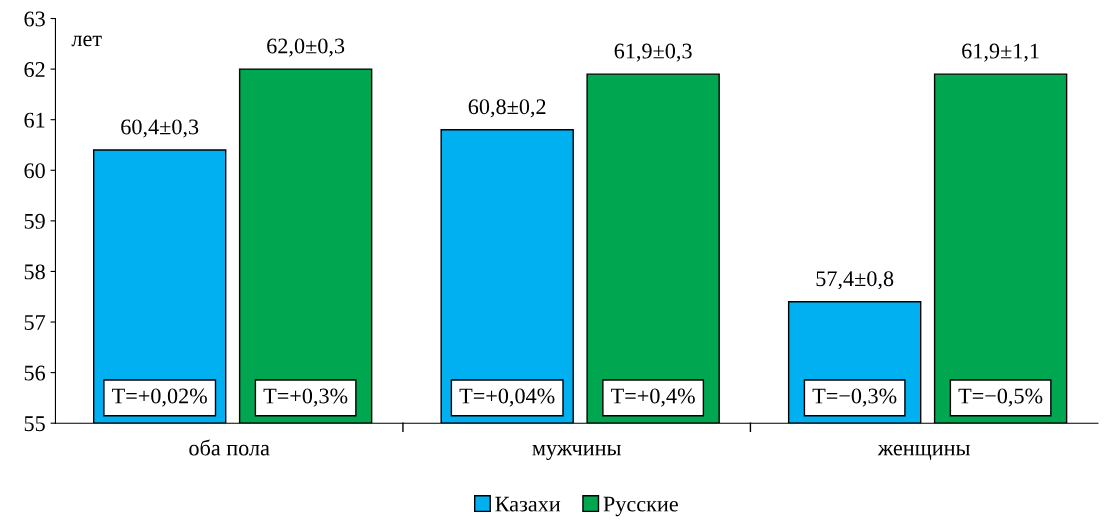 This screenshot has height=529, width=1109. Describe the element at coordinates (86, 41) in the screenshot. I see `y-axis-title: лет` at that location.